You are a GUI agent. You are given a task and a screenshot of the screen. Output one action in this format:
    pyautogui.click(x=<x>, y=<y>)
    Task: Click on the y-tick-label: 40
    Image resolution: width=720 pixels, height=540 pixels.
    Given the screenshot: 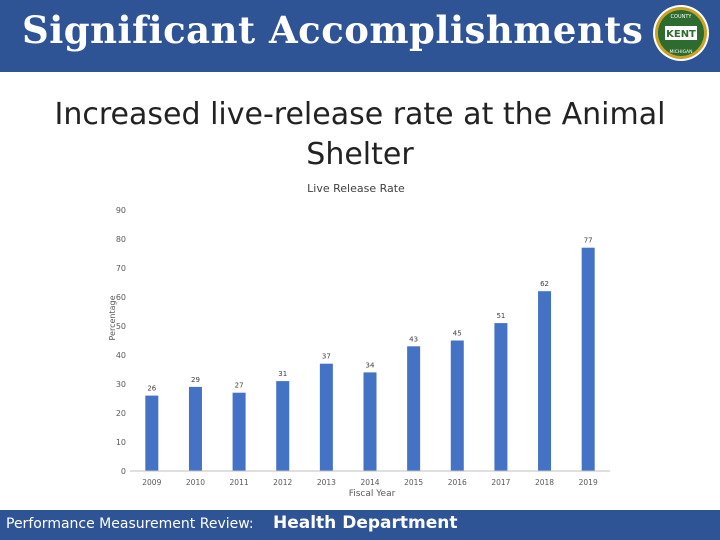 What is the action you would take?
    pyautogui.click(x=121, y=355)
    